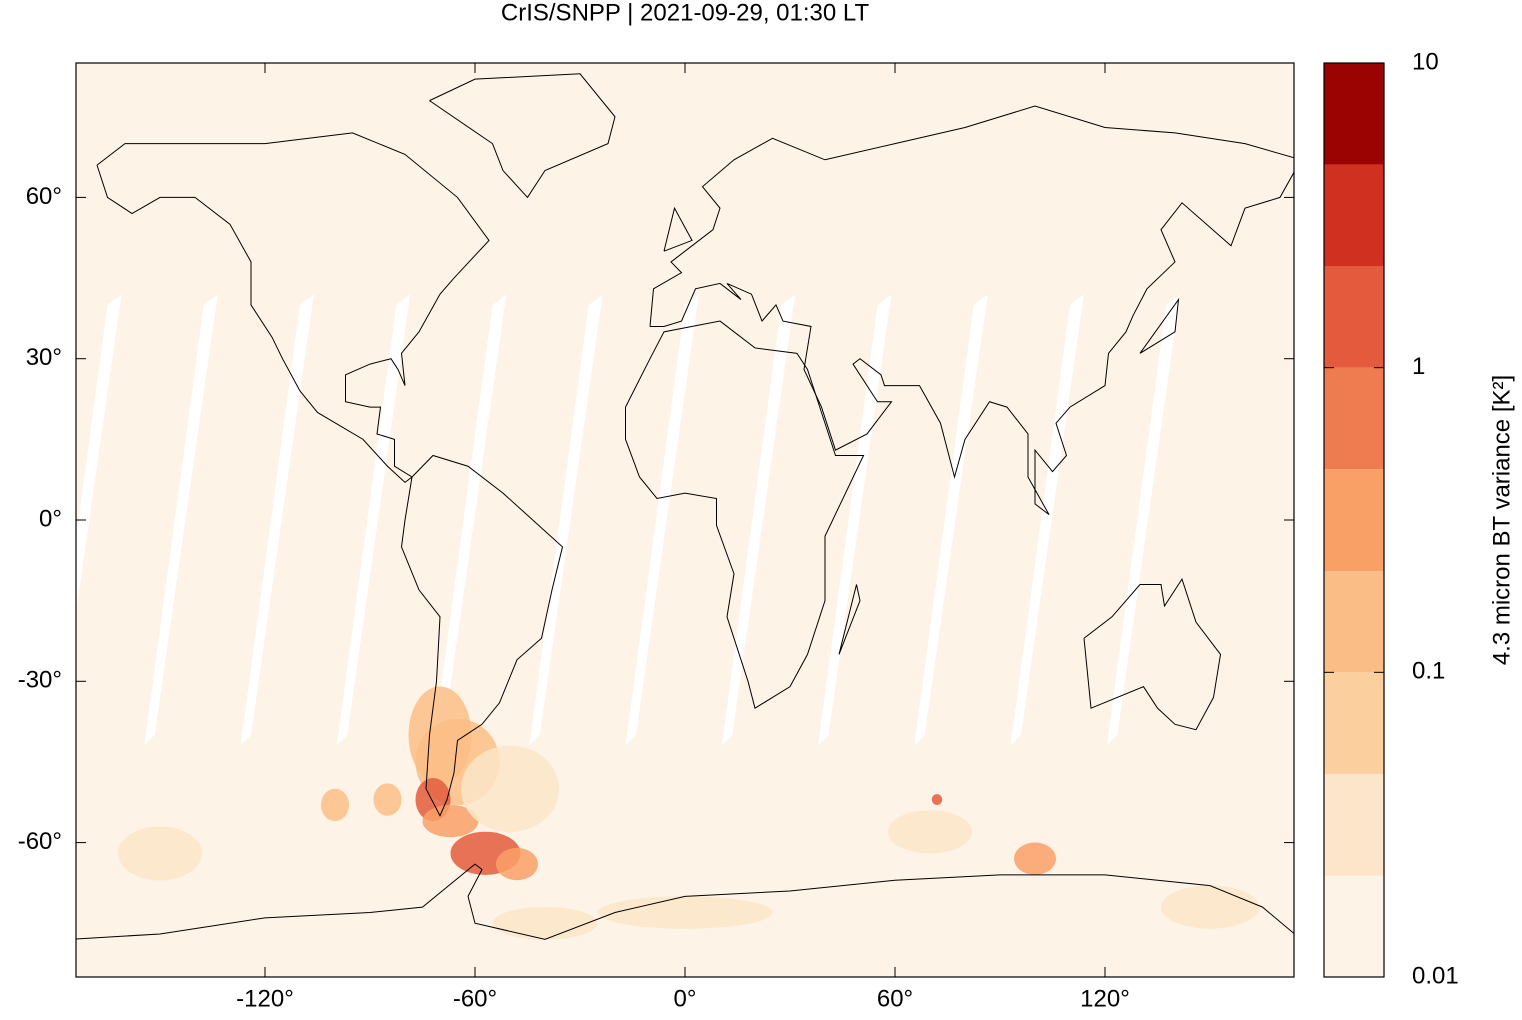 This screenshot has height=1020, width=1522. I want to click on x-tick-label: -60°, so click(475, 998).